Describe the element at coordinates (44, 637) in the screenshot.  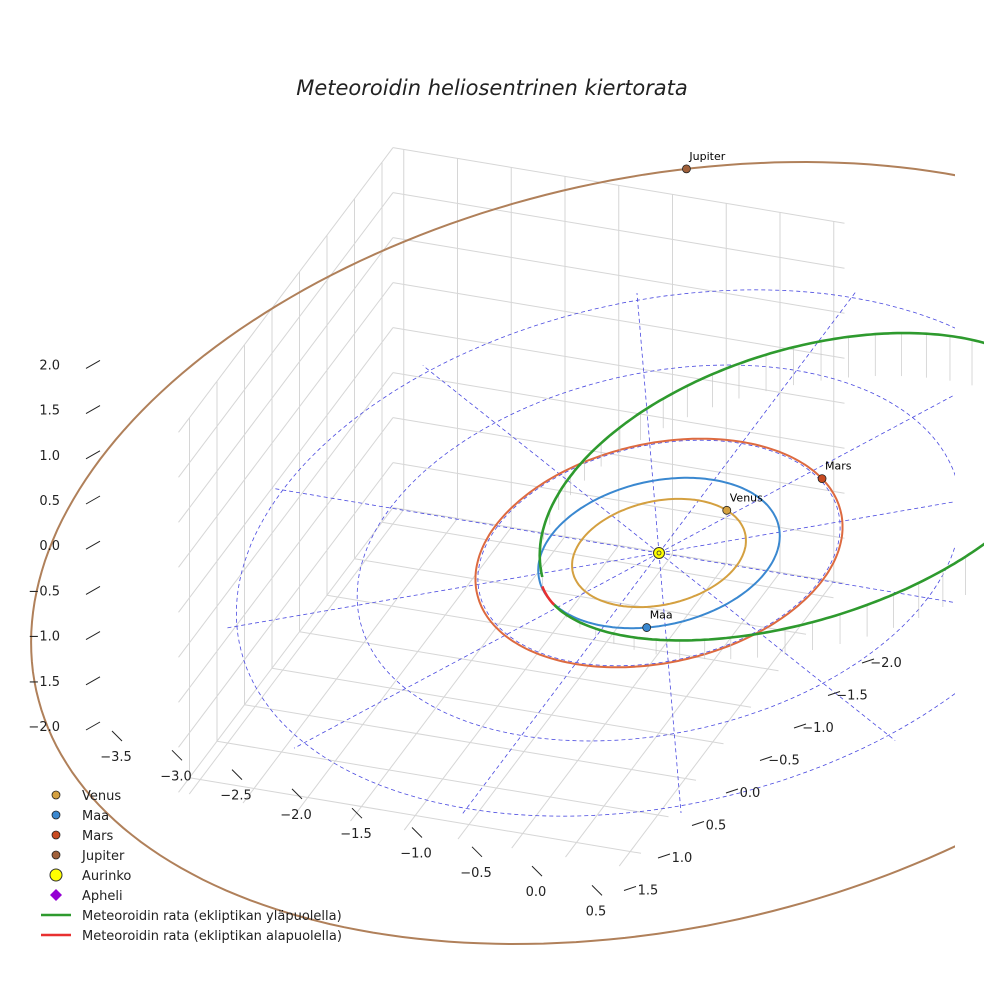
I see `z-tick-label: −1.0` at that location.